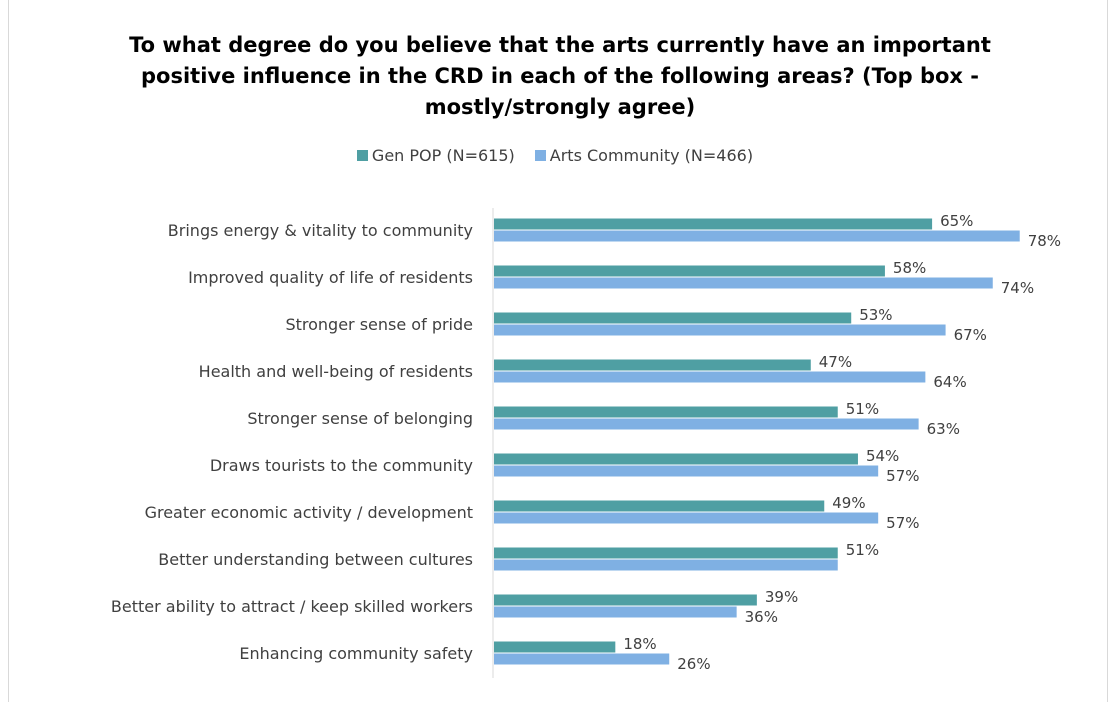 The image size is (1110, 702). What do you see at coordinates (320, 230) in the screenshot?
I see `category-label: Brings energy & vitality to community` at bounding box center [320, 230].